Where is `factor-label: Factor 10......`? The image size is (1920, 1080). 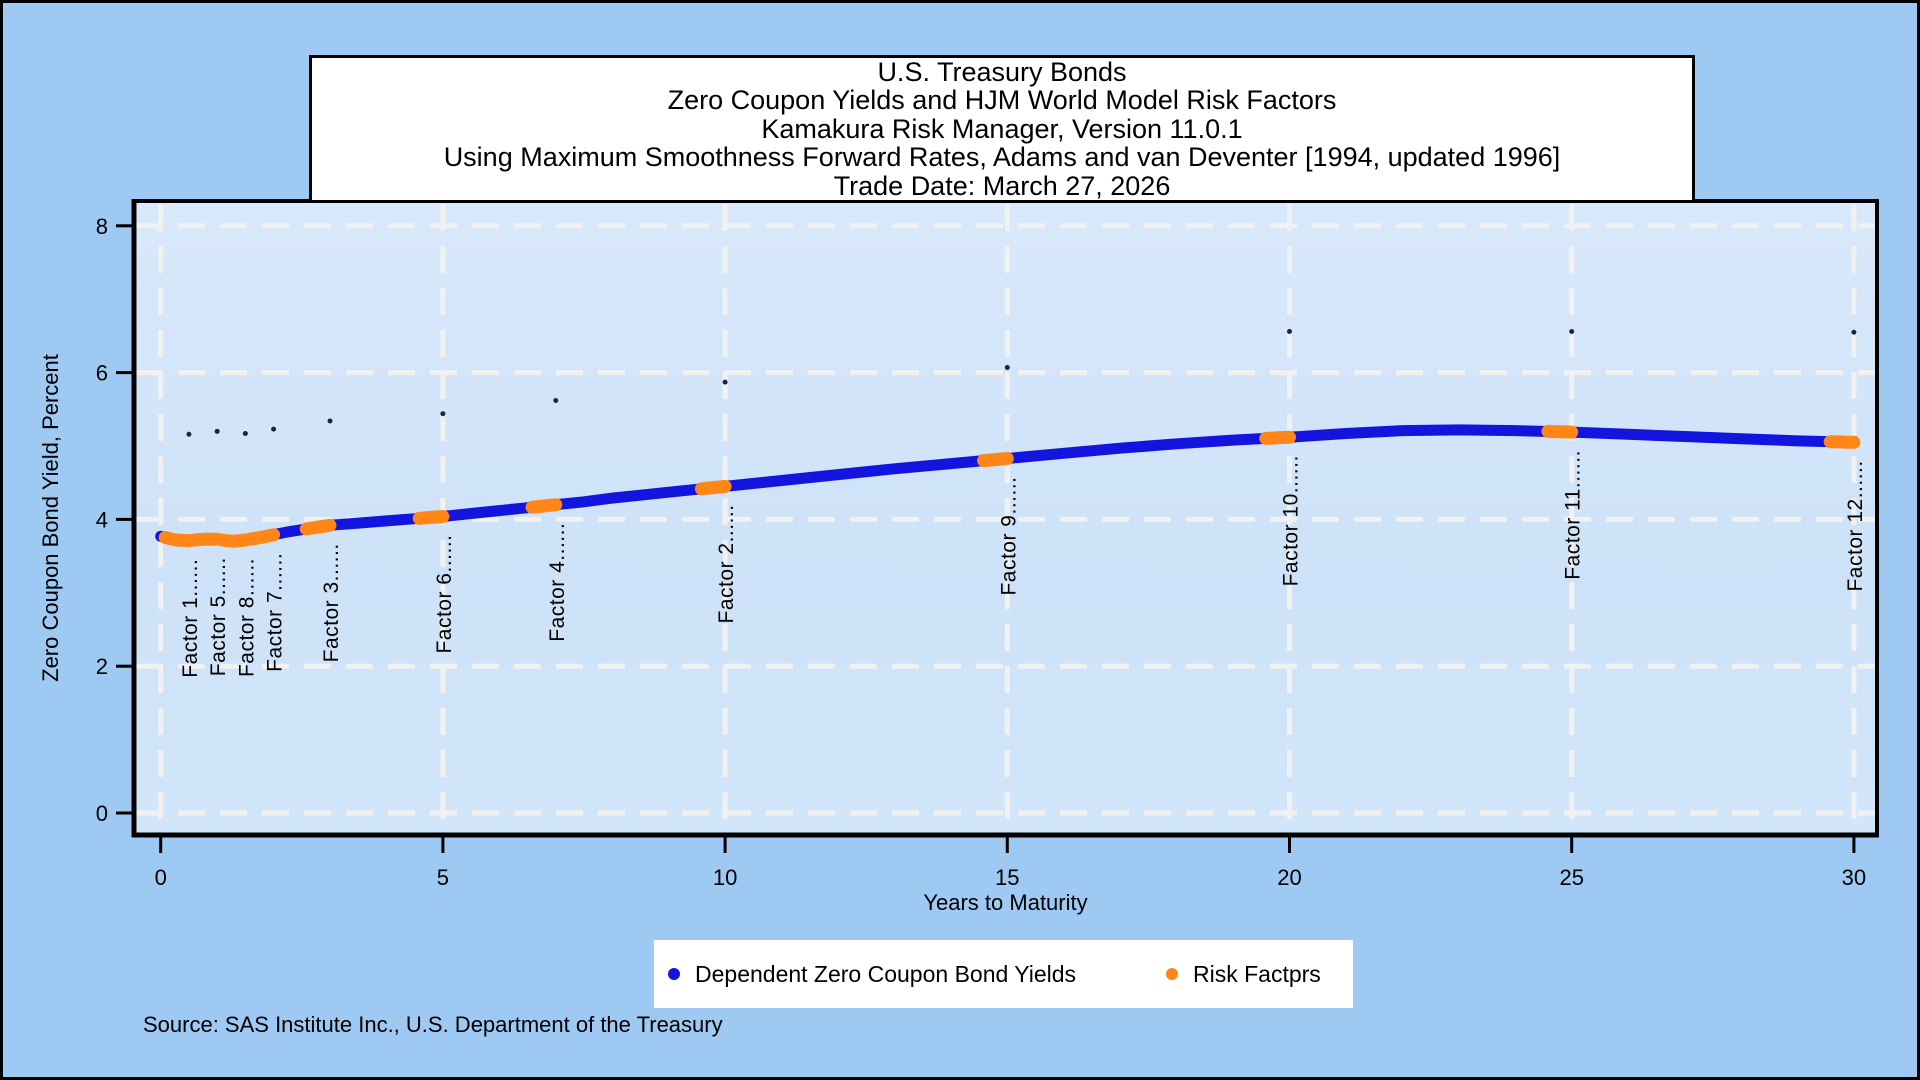
factor-label: Factor 10...... is located at coordinates (1291, 520).